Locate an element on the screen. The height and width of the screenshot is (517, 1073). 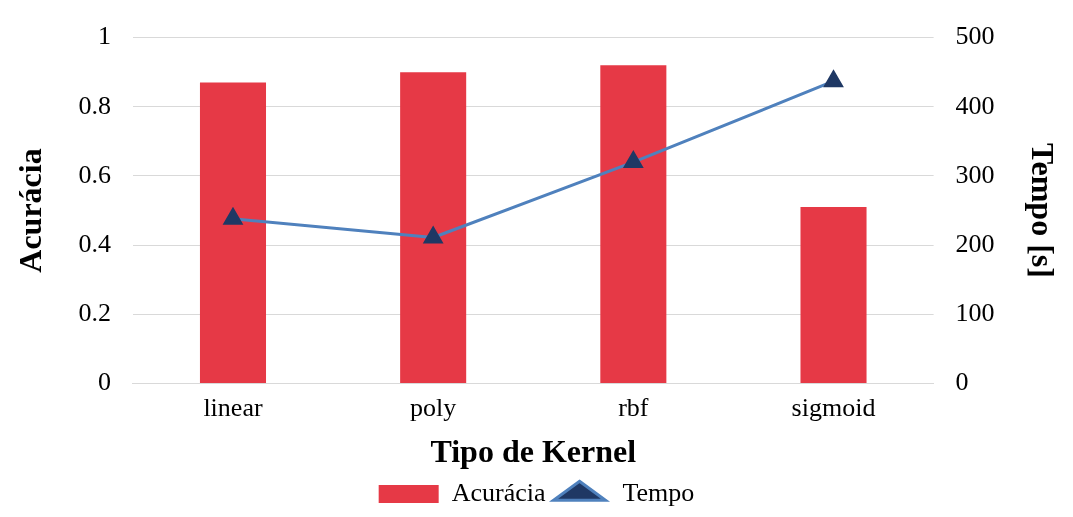
x-tick-label: sigmoid is located at coordinates (833, 407).